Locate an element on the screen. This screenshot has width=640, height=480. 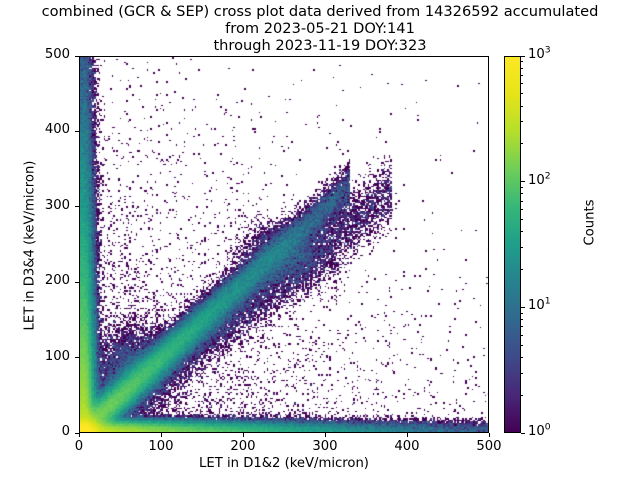
x-ticklabel-500: 500 is located at coordinates (489, 446).